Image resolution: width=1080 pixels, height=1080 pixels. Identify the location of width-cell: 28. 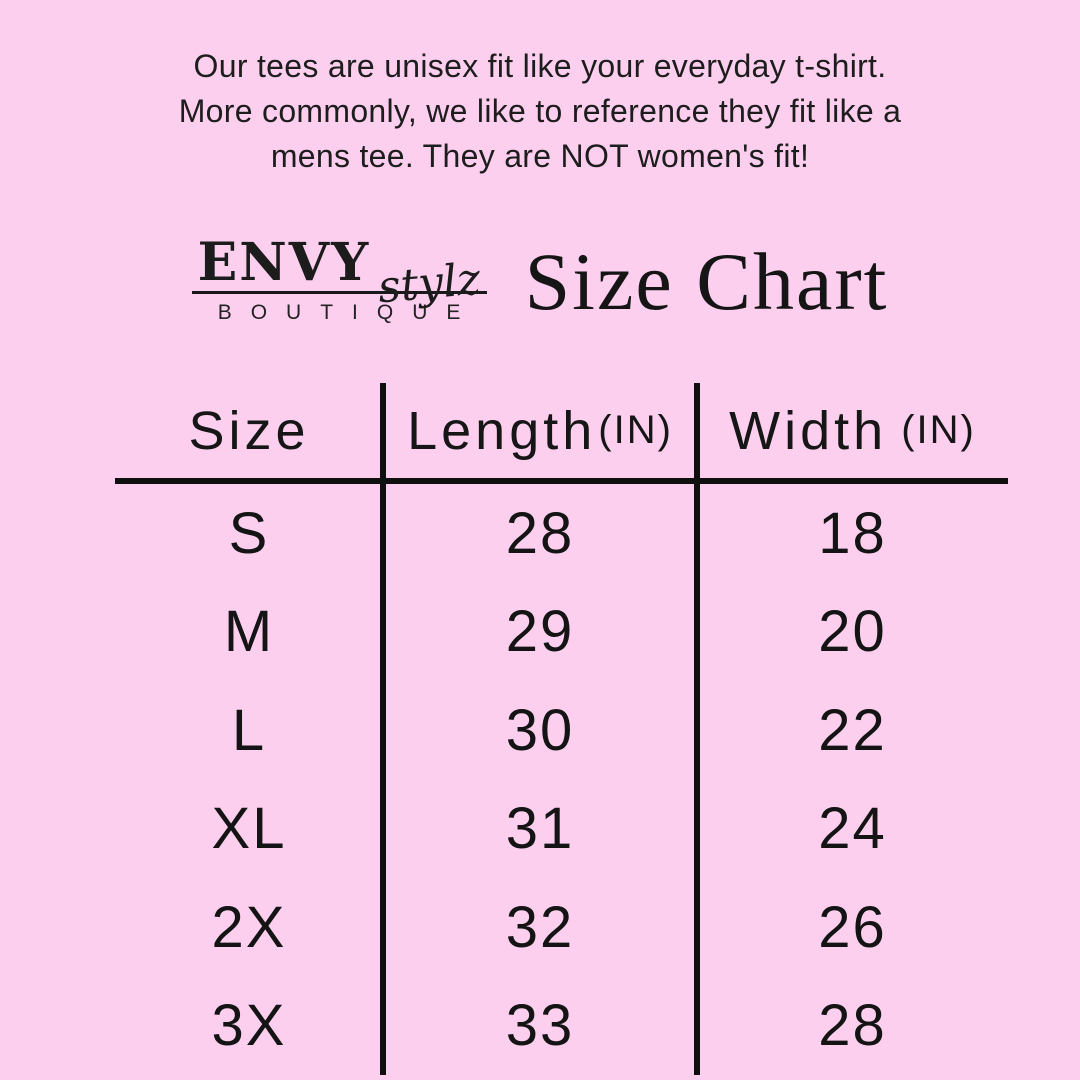
(852, 1026).